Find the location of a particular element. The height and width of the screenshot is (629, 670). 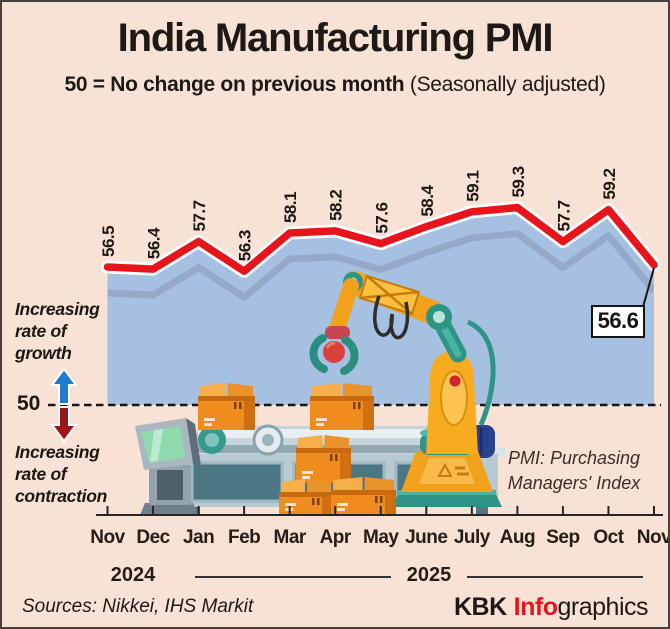

brand-info: Info is located at coordinates (535, 607).